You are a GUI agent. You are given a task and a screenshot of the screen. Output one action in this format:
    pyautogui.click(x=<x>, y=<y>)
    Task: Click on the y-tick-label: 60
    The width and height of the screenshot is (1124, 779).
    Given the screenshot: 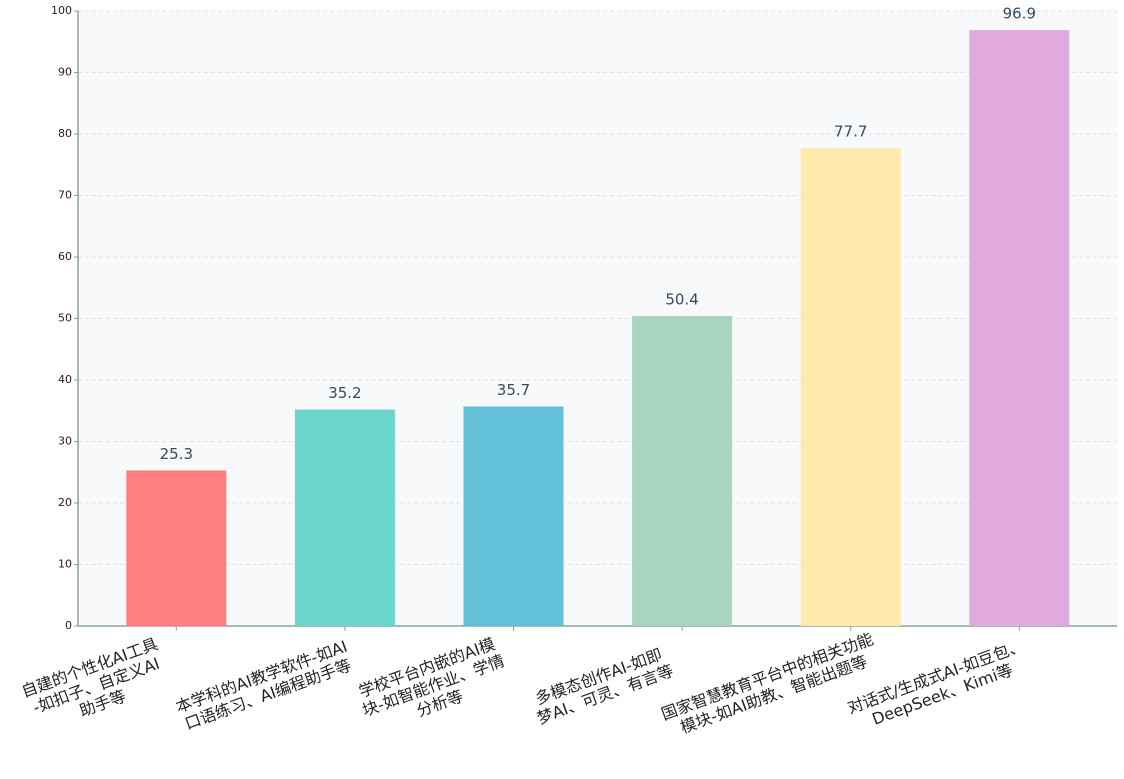 What is the action you would take?
    pyautogui.click(x=65, y=256)
    